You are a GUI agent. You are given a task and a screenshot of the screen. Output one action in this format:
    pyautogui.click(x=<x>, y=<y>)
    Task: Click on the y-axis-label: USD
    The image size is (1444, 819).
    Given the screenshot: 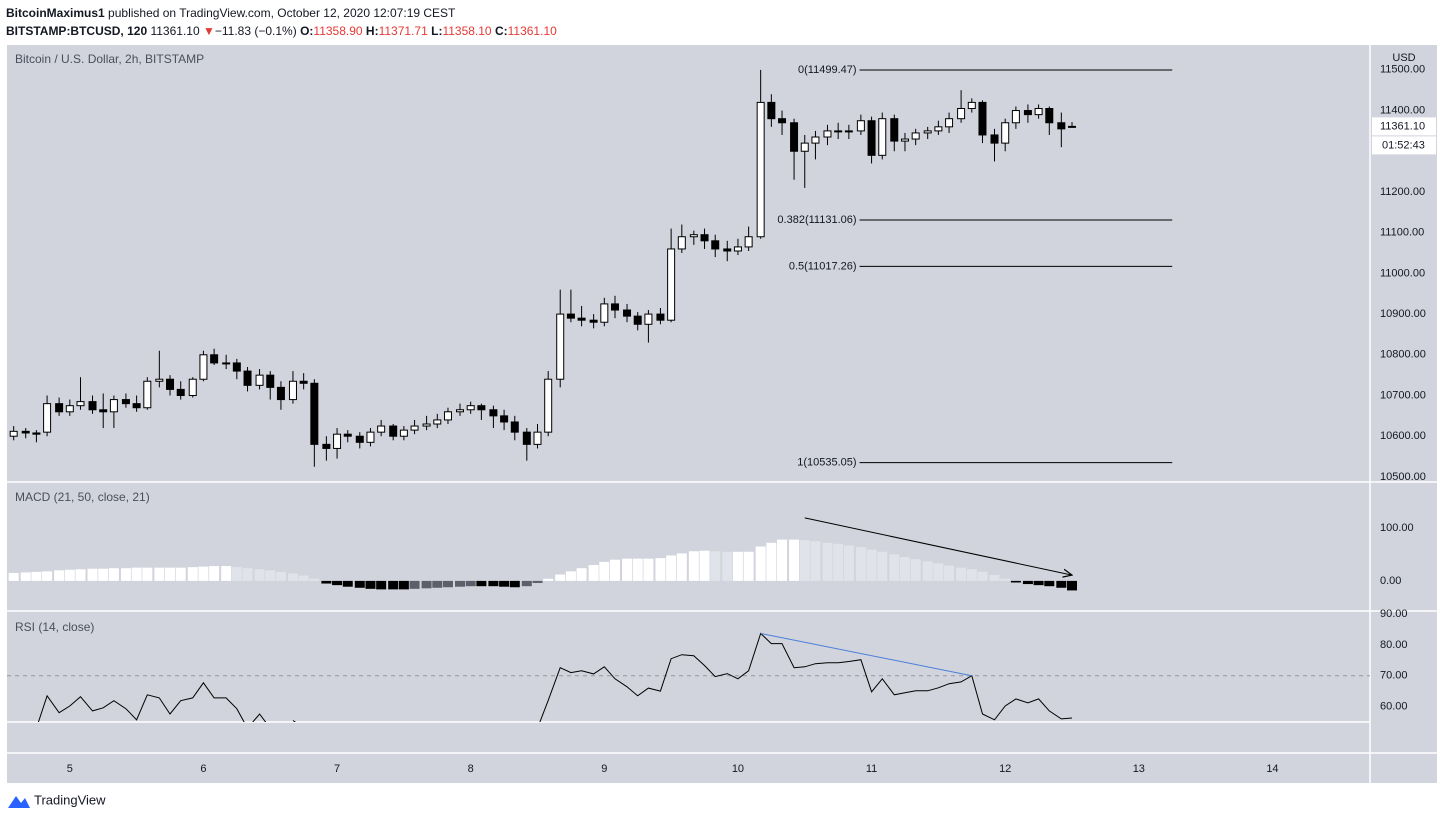 What is the action you would take?
    pyautogui.click(x=1403, y=58)
    